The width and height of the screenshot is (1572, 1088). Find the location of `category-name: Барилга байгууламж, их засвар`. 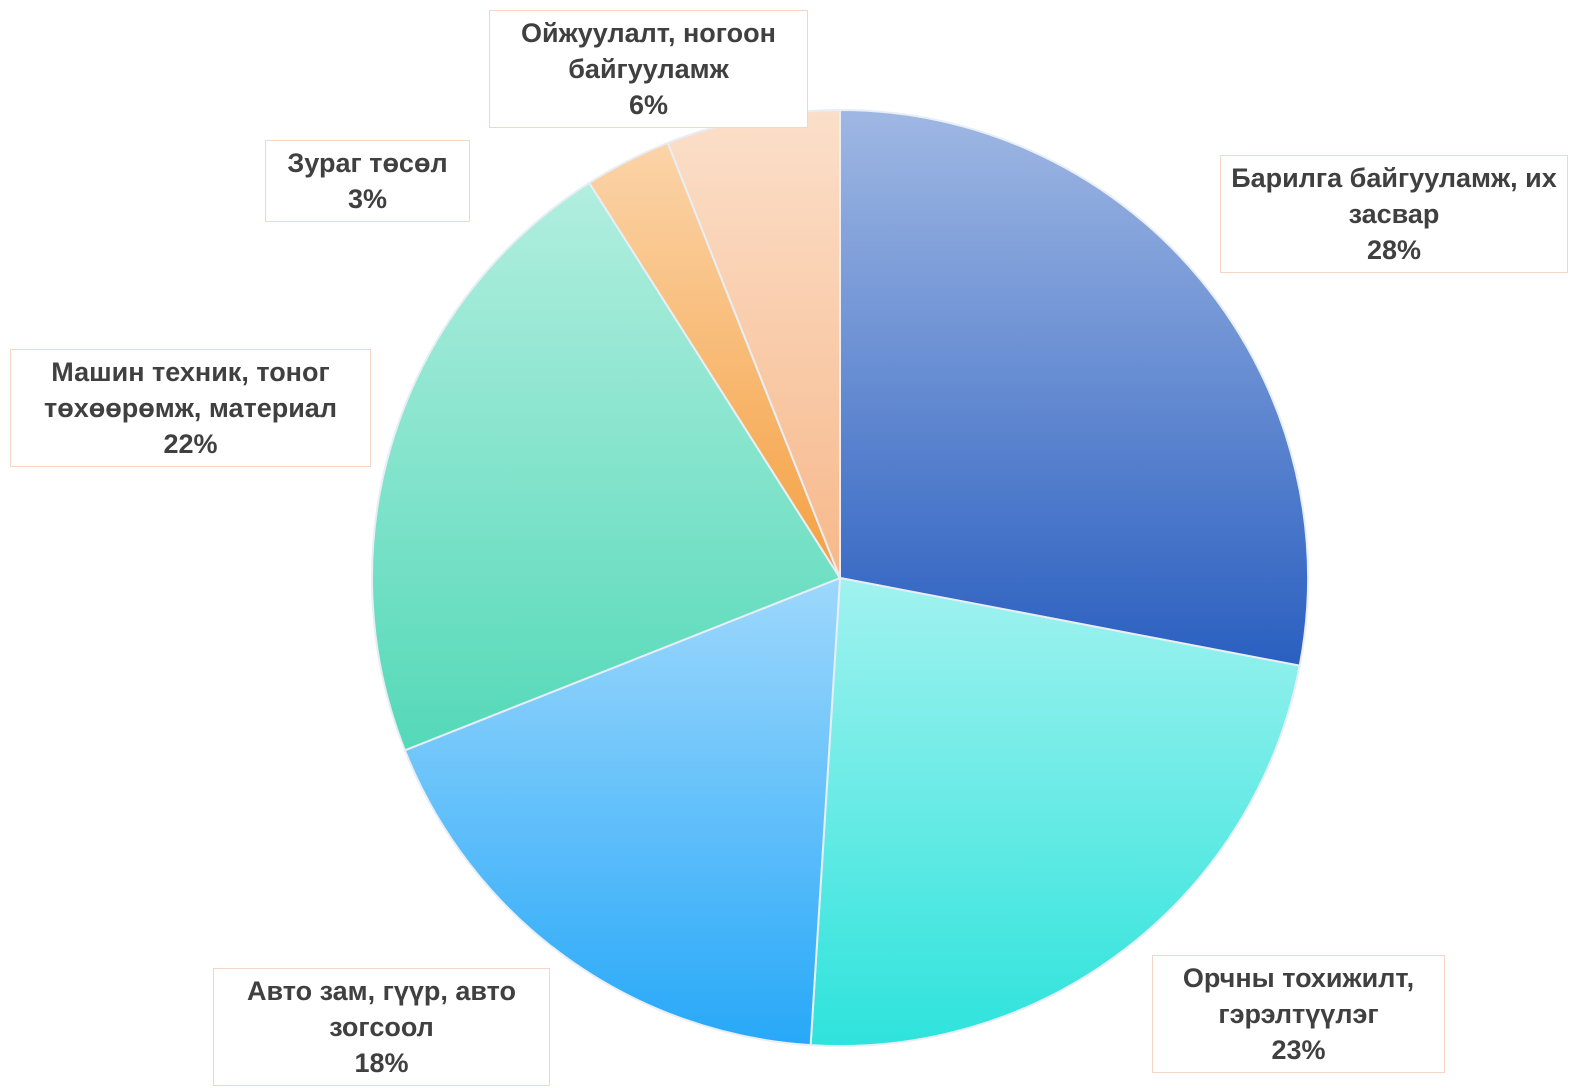

category-name: Барилга байгууламж, их засвар is located at coordinates (1394, 196).